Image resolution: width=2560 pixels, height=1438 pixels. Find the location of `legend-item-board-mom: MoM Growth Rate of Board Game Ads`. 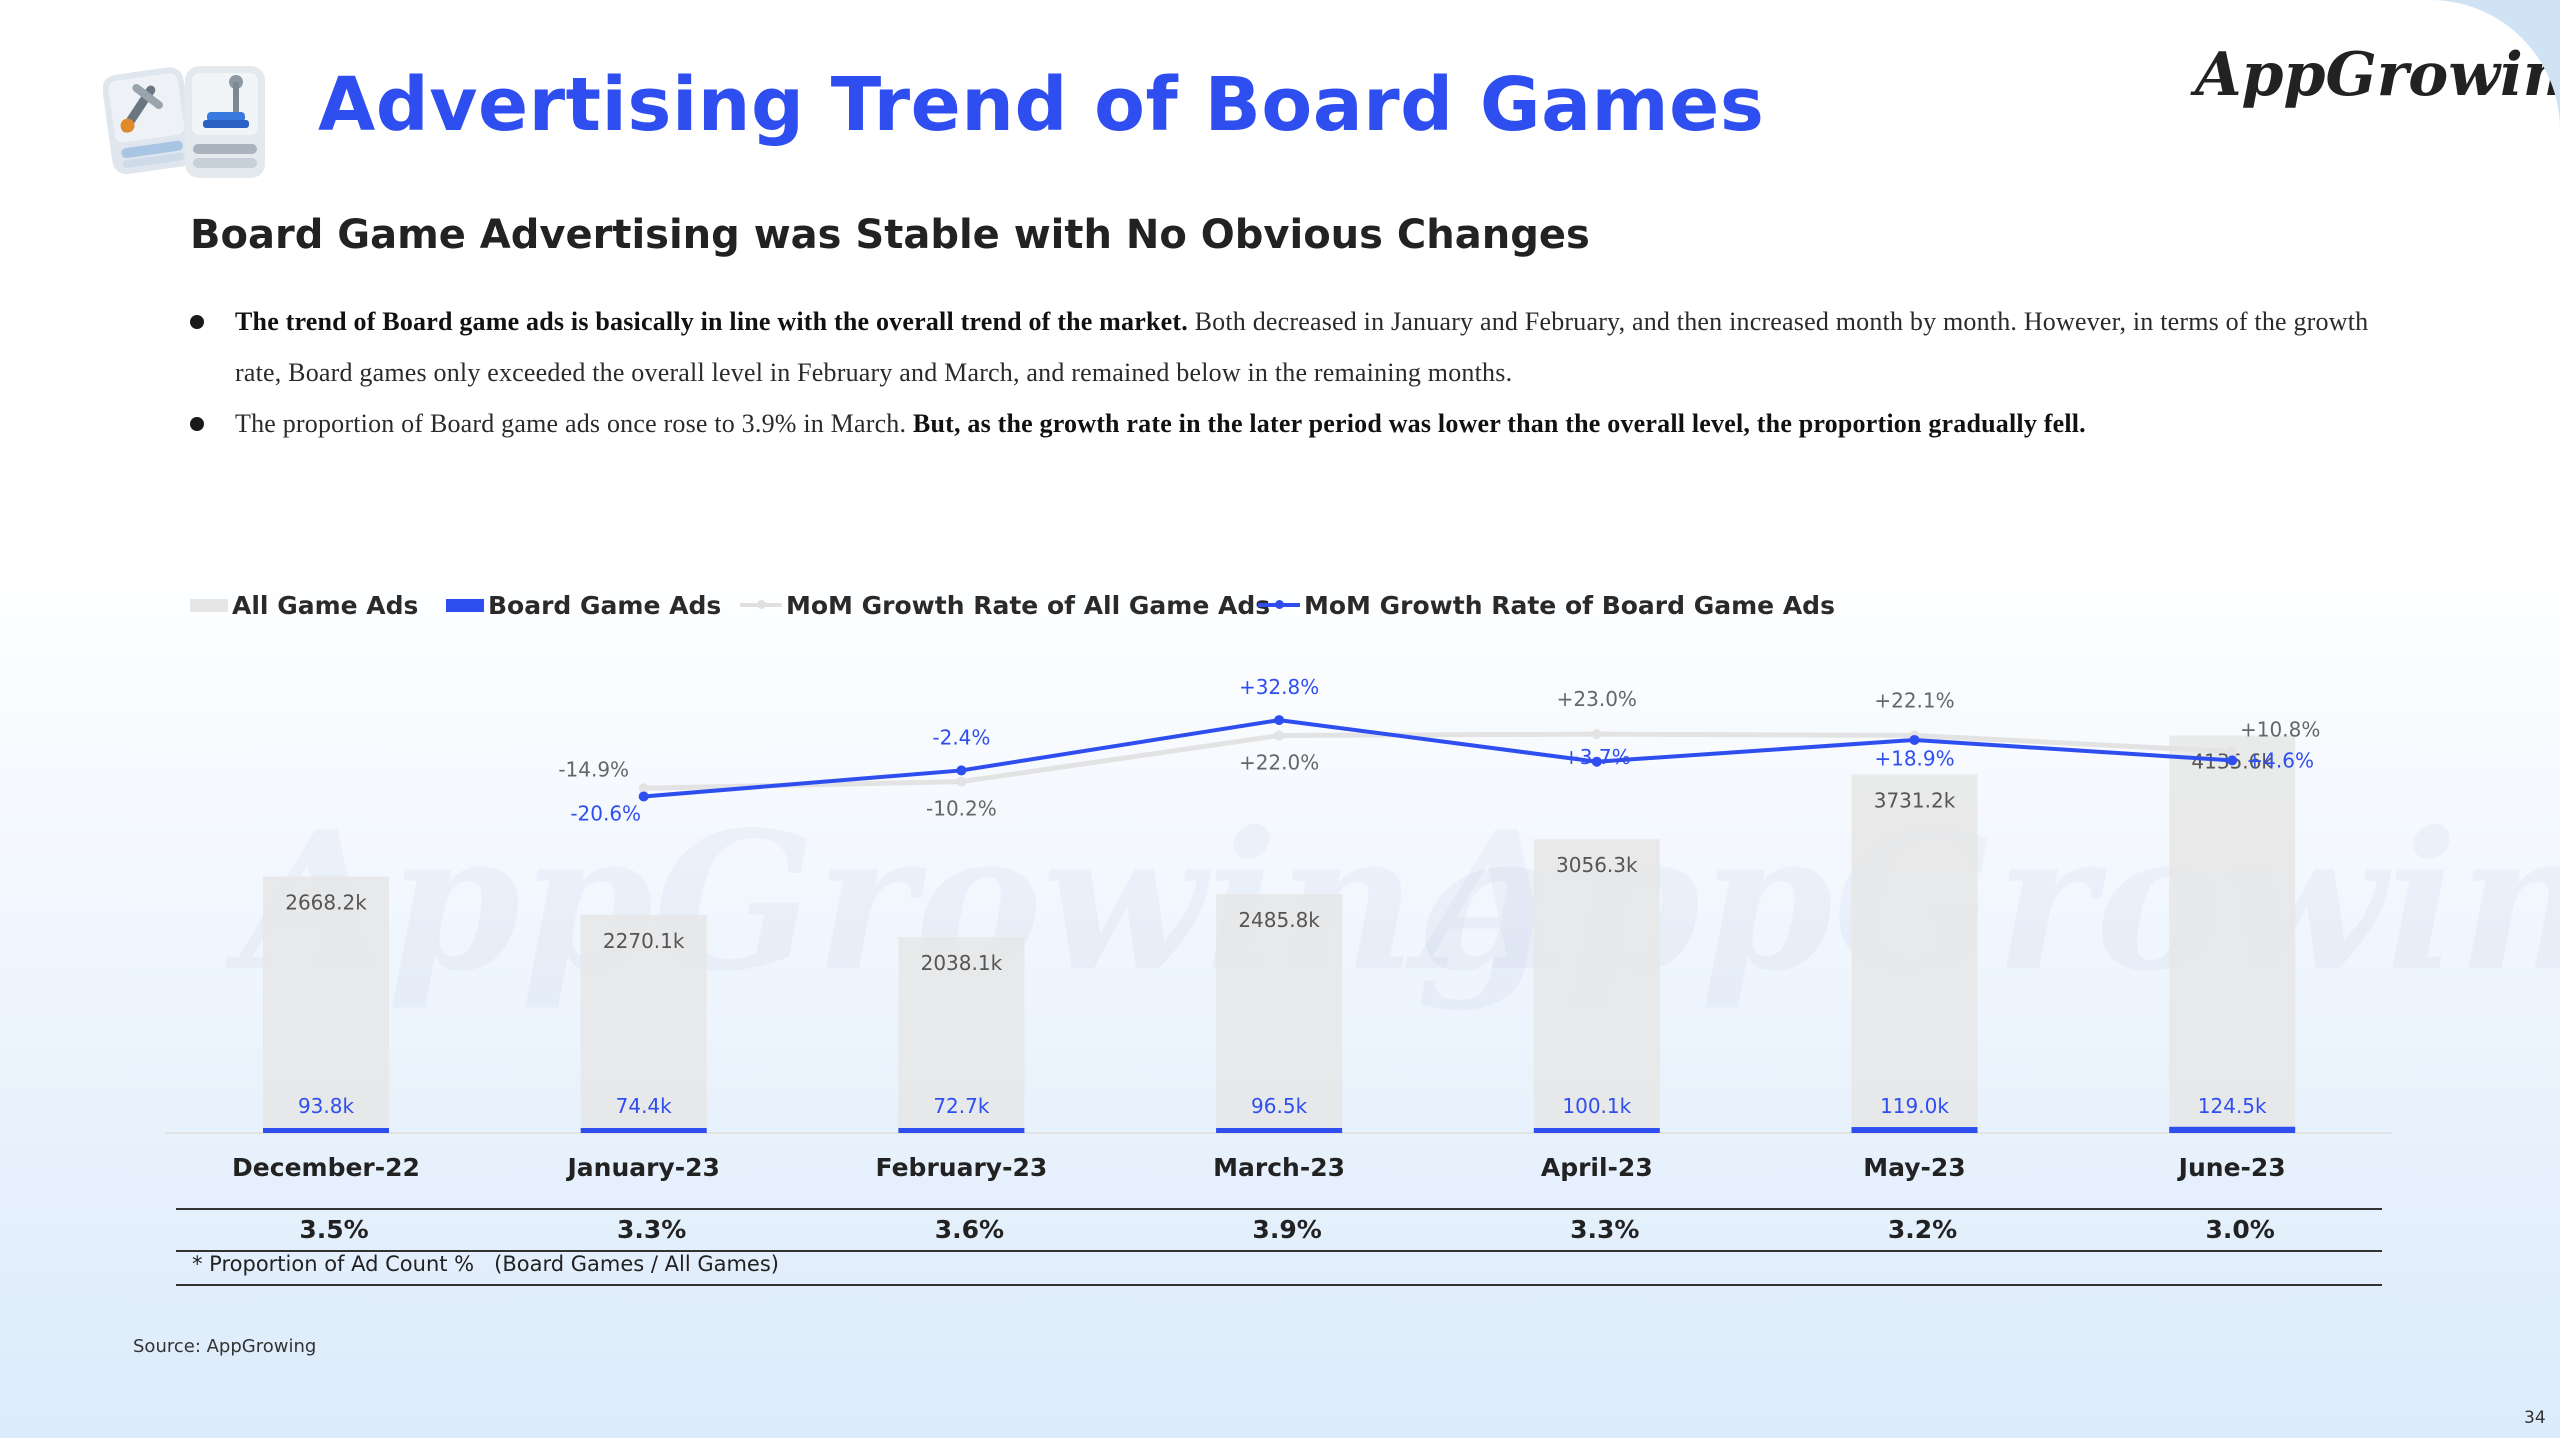

legend-item-board-mom: MoM Growth Rate of Board Game Ads is located at coordinates (1546, 606).